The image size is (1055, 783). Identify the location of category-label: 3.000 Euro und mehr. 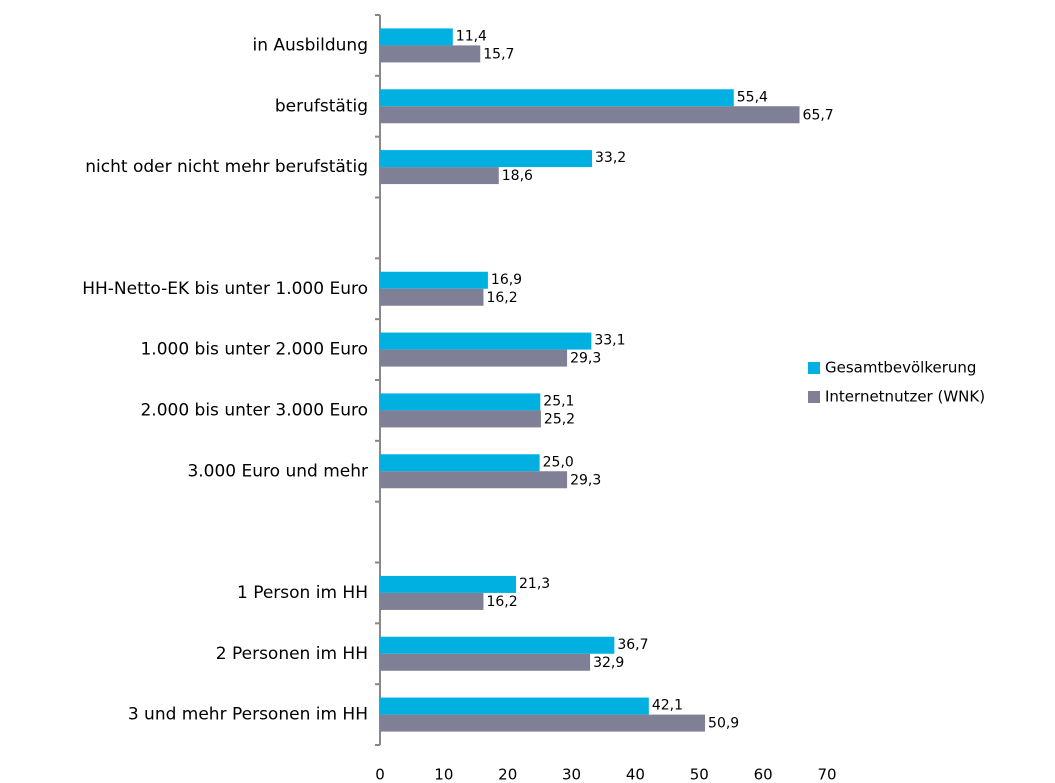
(277, 471).